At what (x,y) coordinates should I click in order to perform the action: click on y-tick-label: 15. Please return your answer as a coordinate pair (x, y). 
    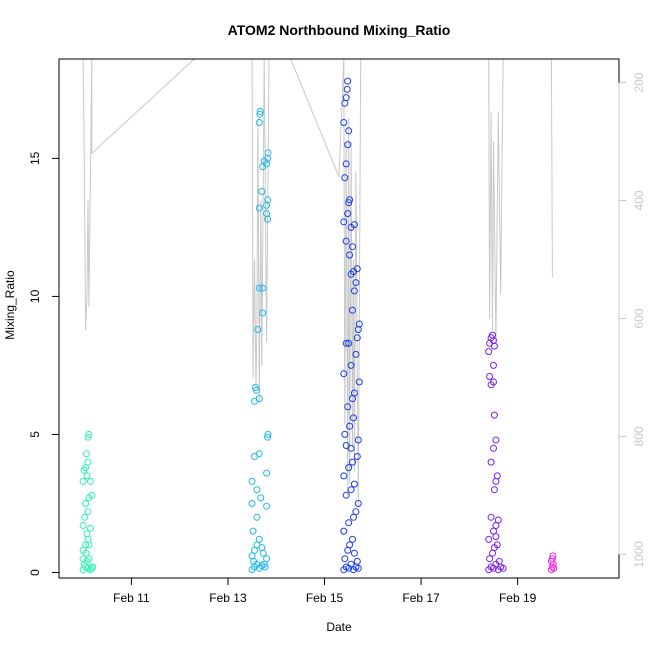
    Looking at the image, I should click on (35, 158).